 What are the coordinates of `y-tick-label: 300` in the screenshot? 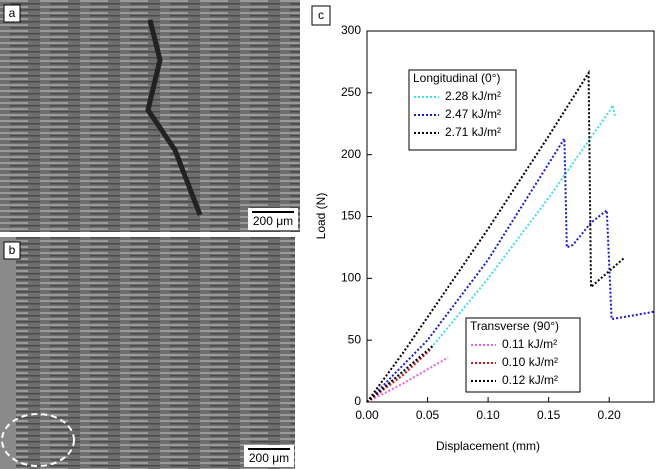 It's located at (351, 30).